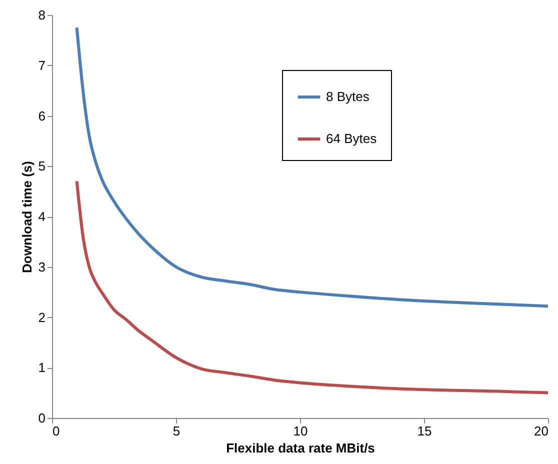  Describe the element at coordinates (300, 448) in the screenshot. I see `x-axis-title: Flexible data rate MBit/s` at that location.